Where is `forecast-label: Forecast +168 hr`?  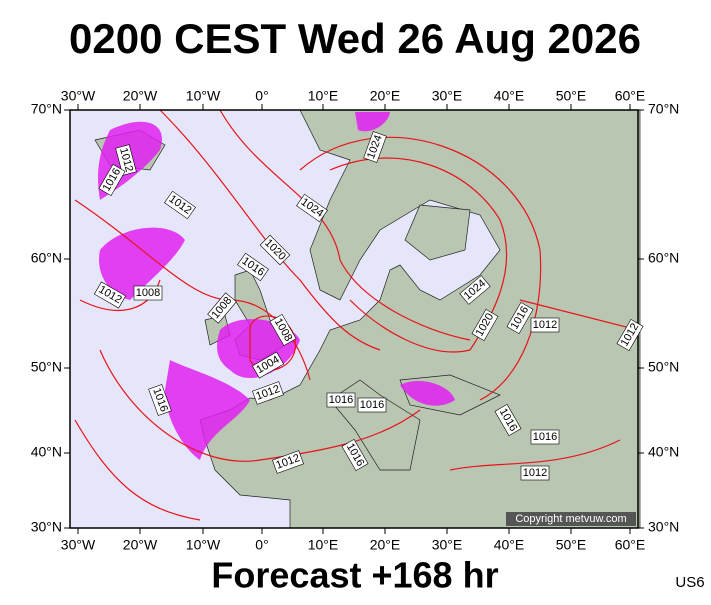
forecast-label: Forecast +168 hr is located at coordinates (354, 575).